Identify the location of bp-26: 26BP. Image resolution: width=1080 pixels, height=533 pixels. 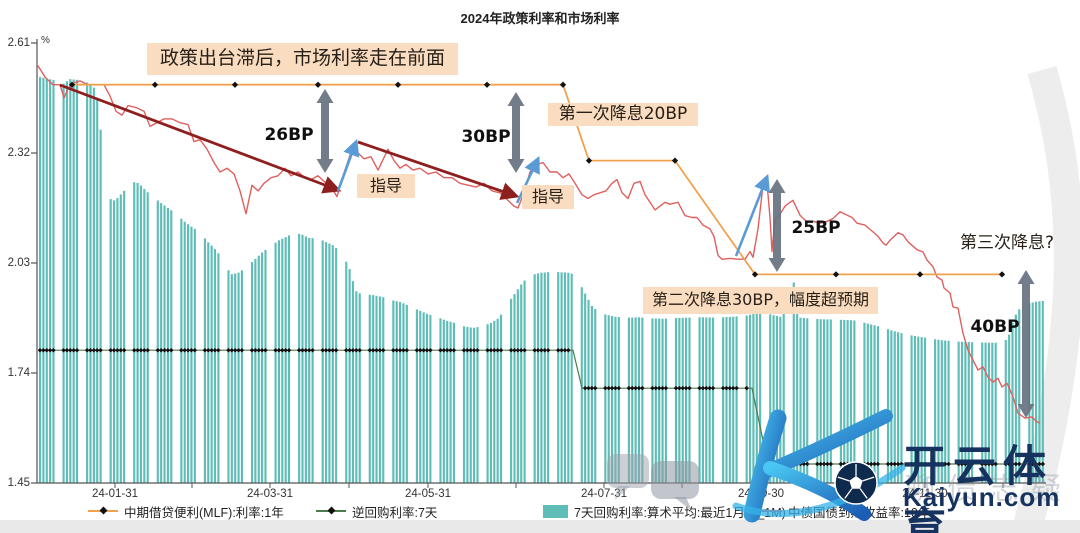
(289, 135).